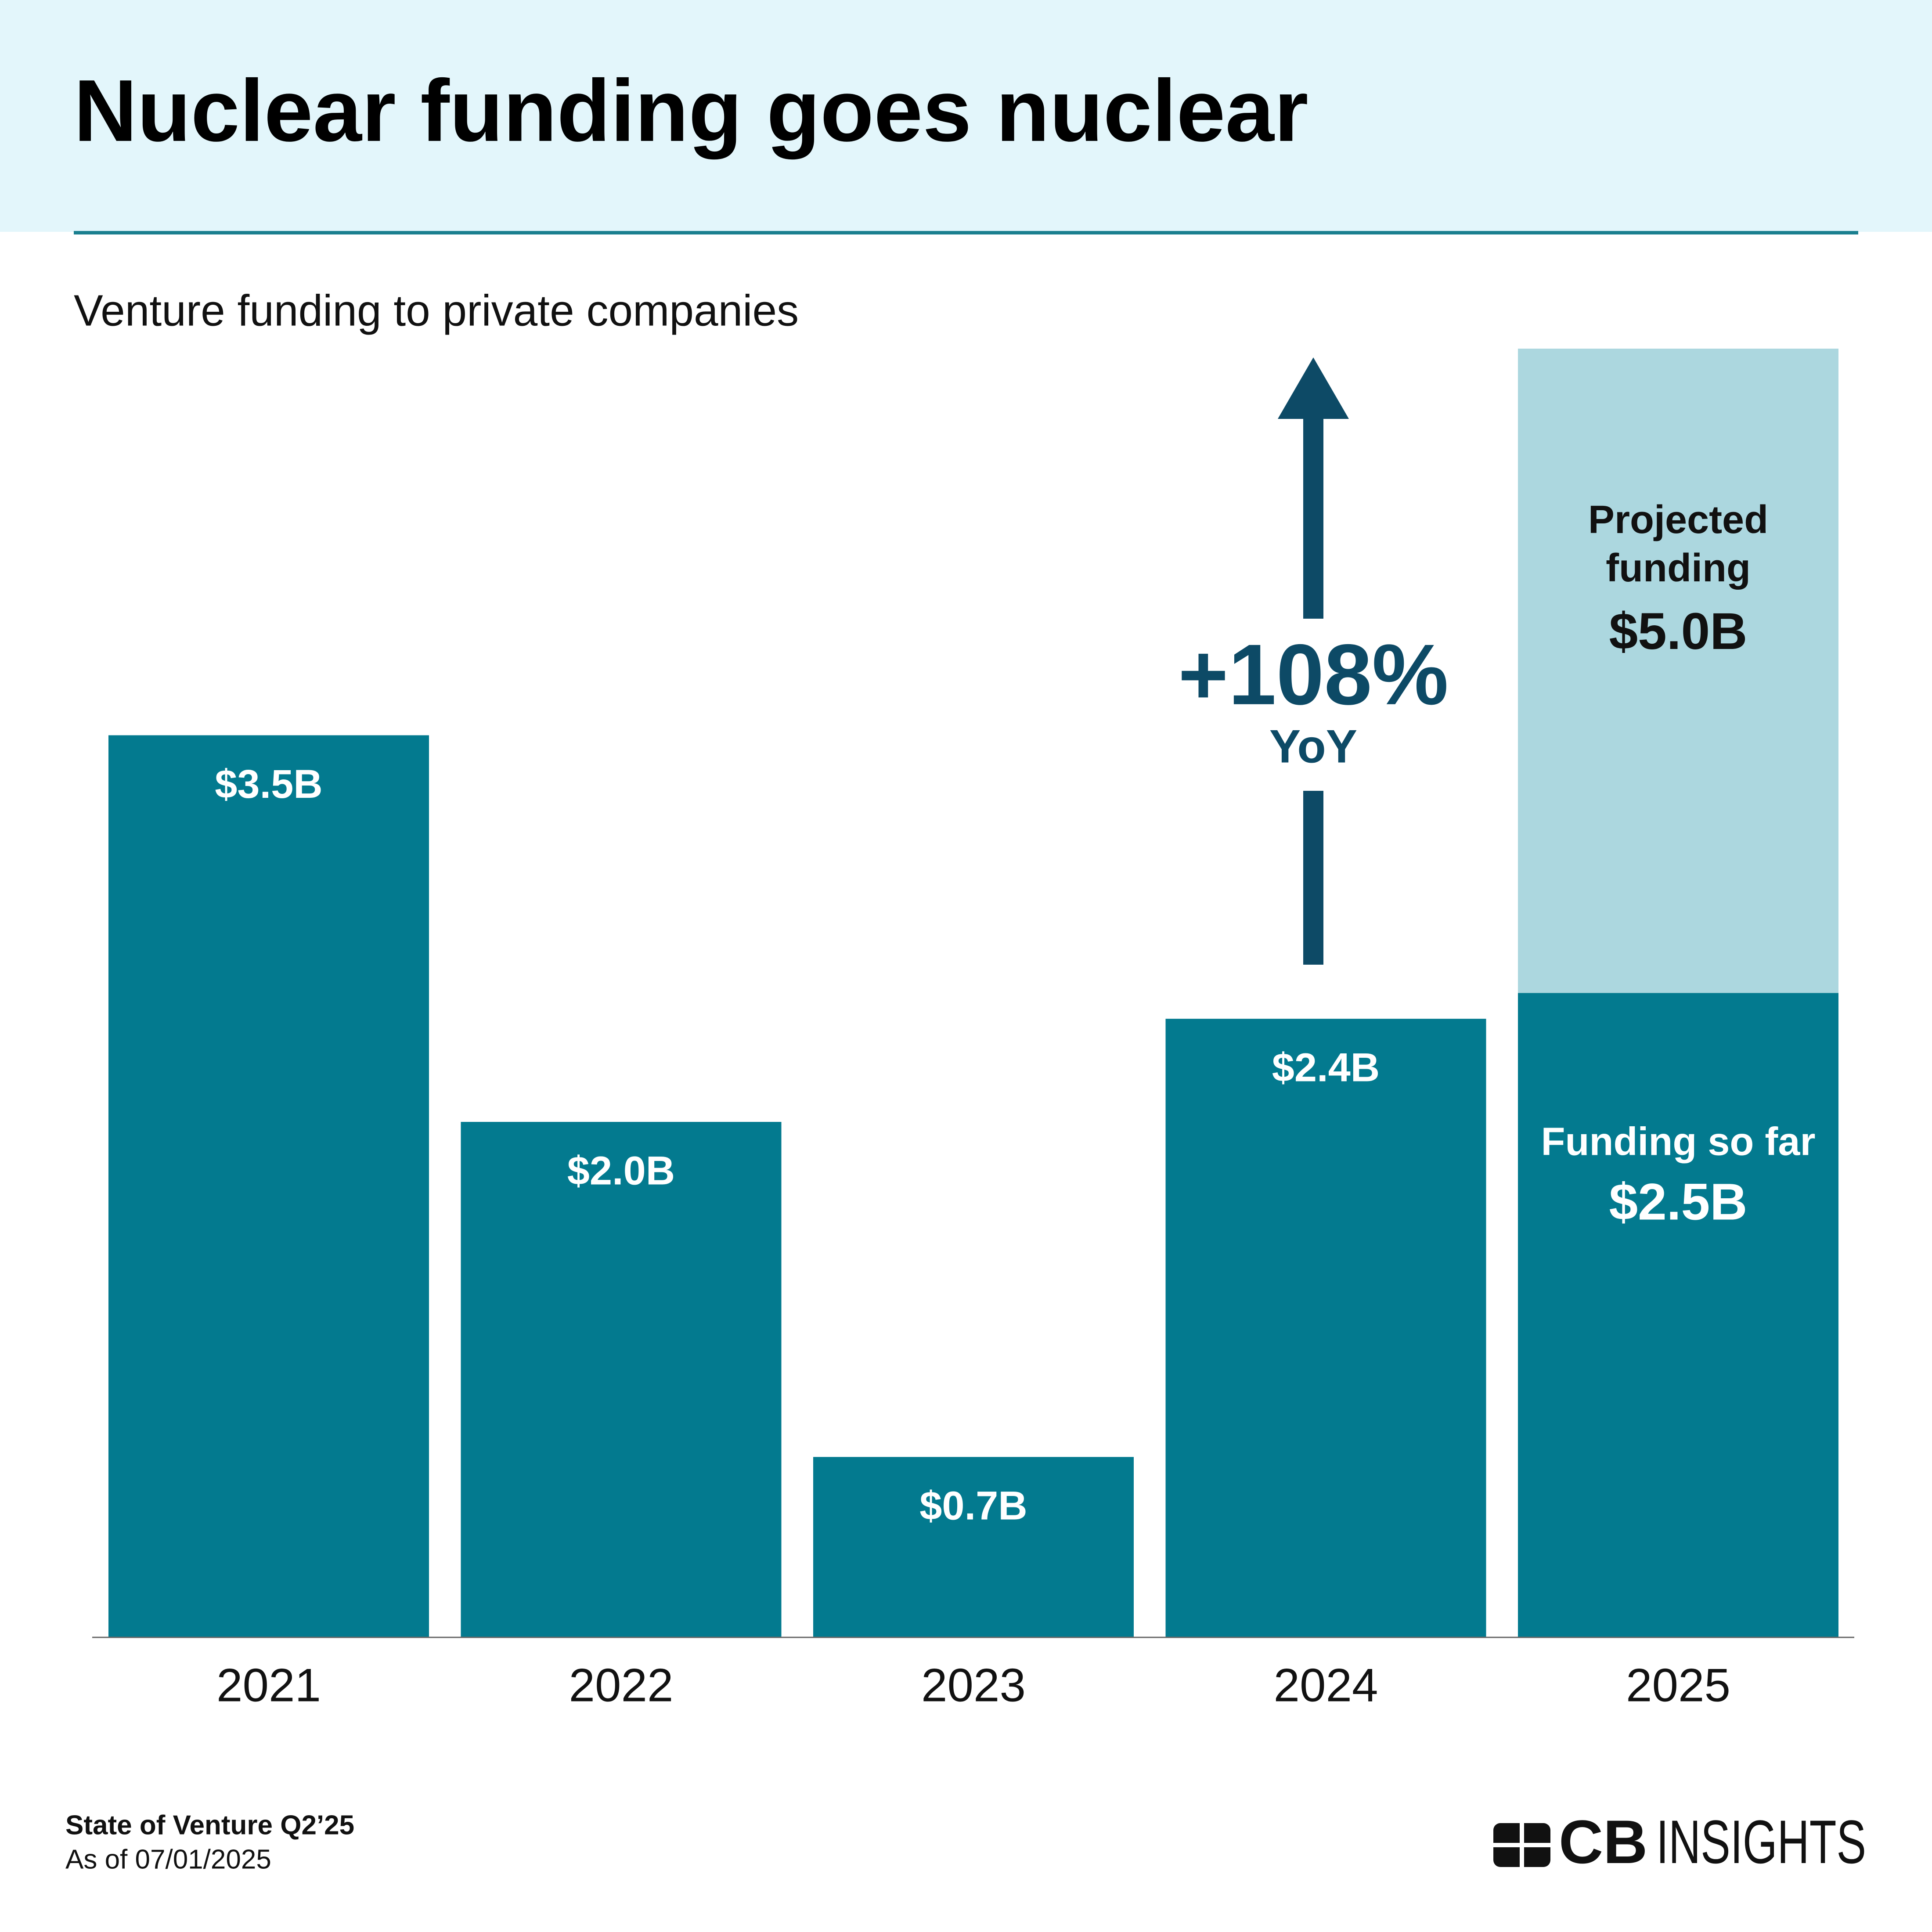 This screenshot has height=1932, width=1932. I want to click on x-tick-label: 2022, so click(621, 1684).